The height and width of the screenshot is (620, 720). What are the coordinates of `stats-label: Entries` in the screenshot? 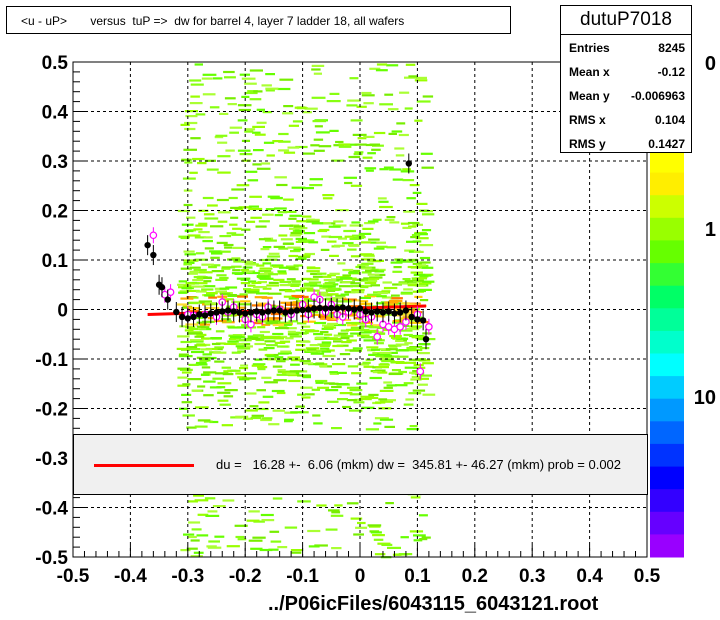 It's located at (589, 48).